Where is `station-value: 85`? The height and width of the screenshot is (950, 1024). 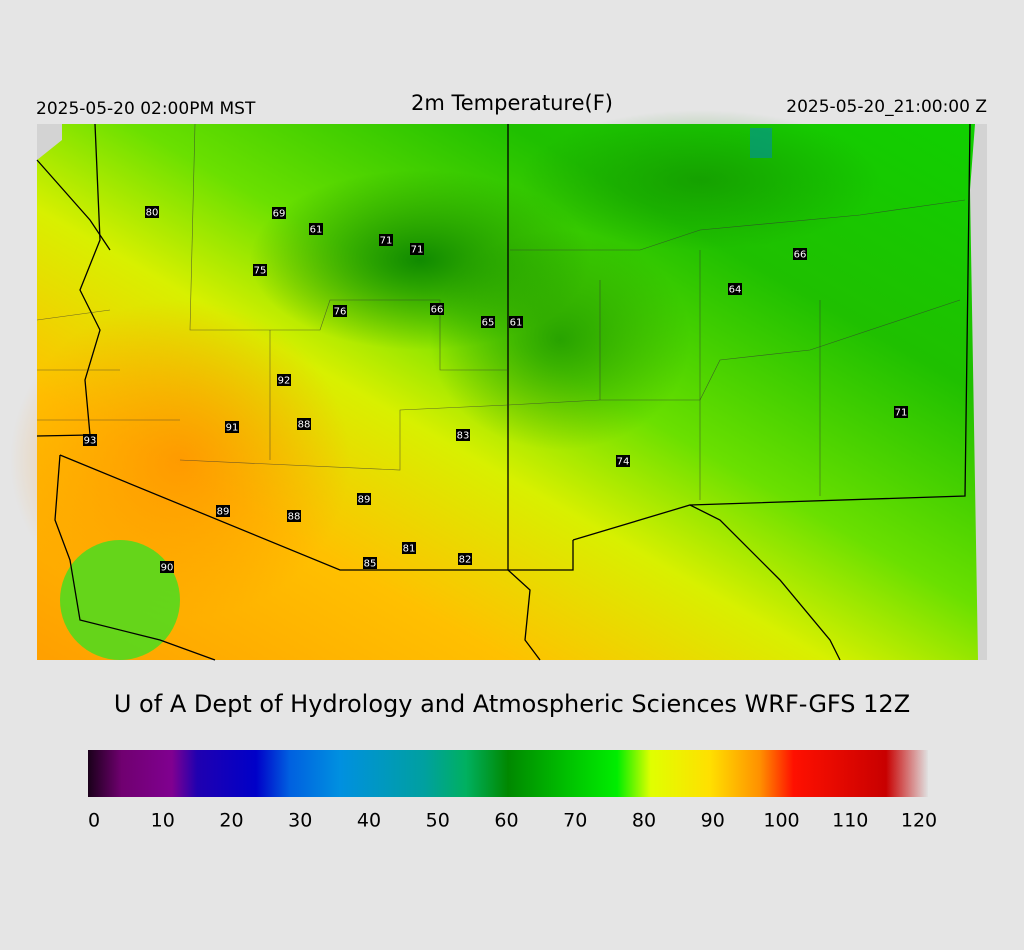 station-value: 85 is located at coordinates (370, 564).